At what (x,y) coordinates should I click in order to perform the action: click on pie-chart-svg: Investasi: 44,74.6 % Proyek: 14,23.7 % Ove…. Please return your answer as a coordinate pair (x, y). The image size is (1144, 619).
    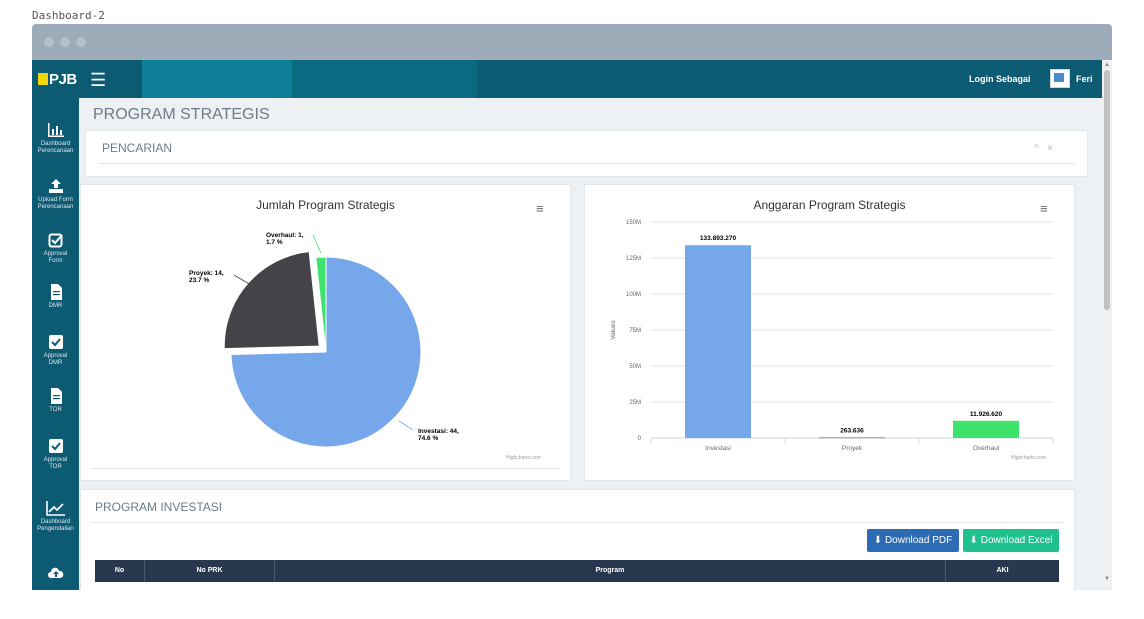
    Looking at the image, I should click on (324, 340).